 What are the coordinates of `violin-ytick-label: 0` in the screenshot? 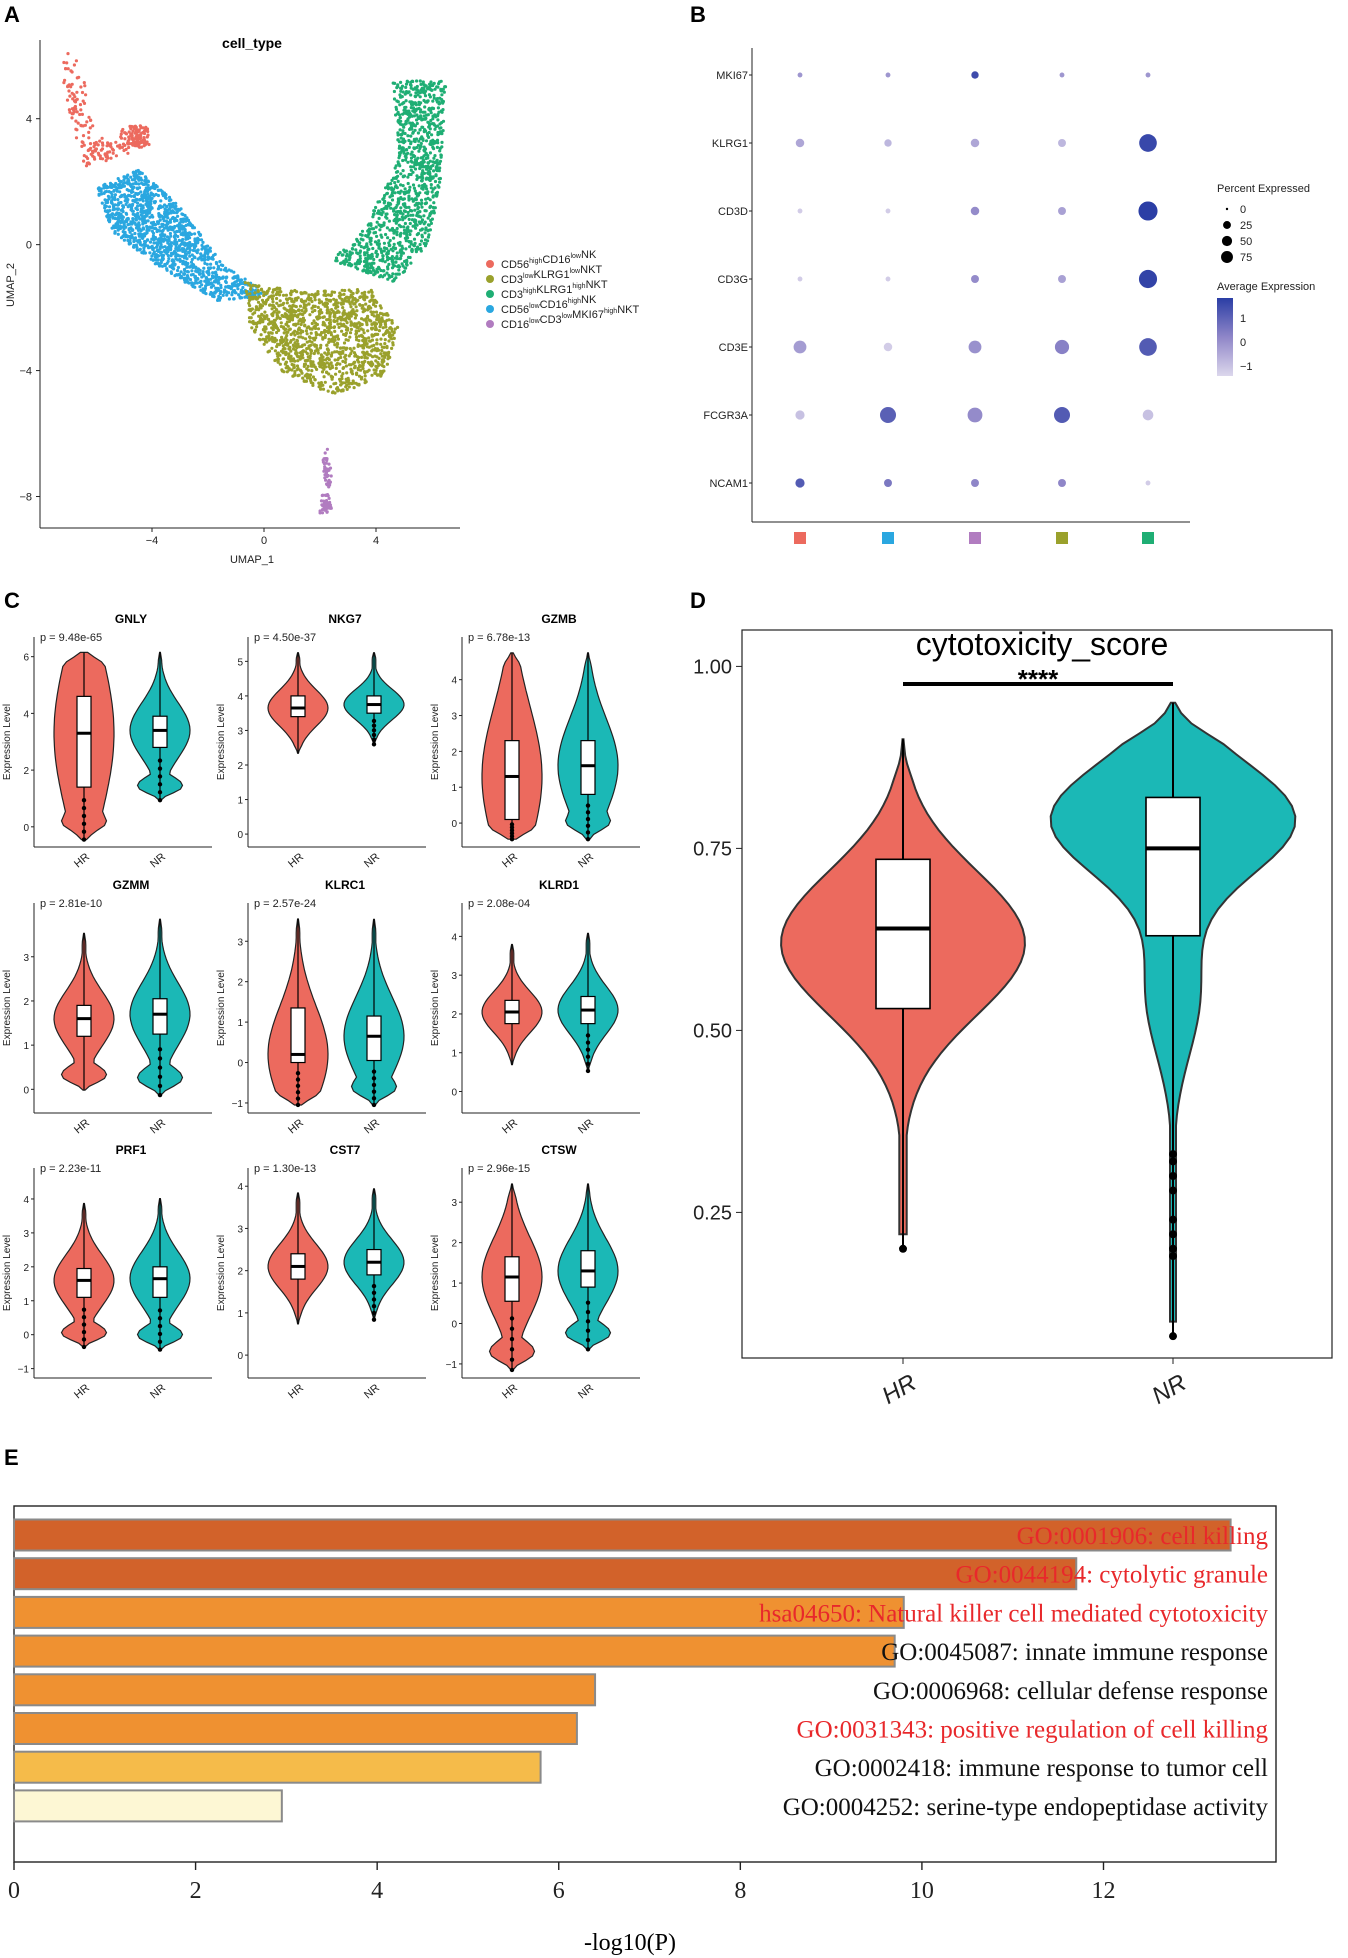 It's located at (26, 828).